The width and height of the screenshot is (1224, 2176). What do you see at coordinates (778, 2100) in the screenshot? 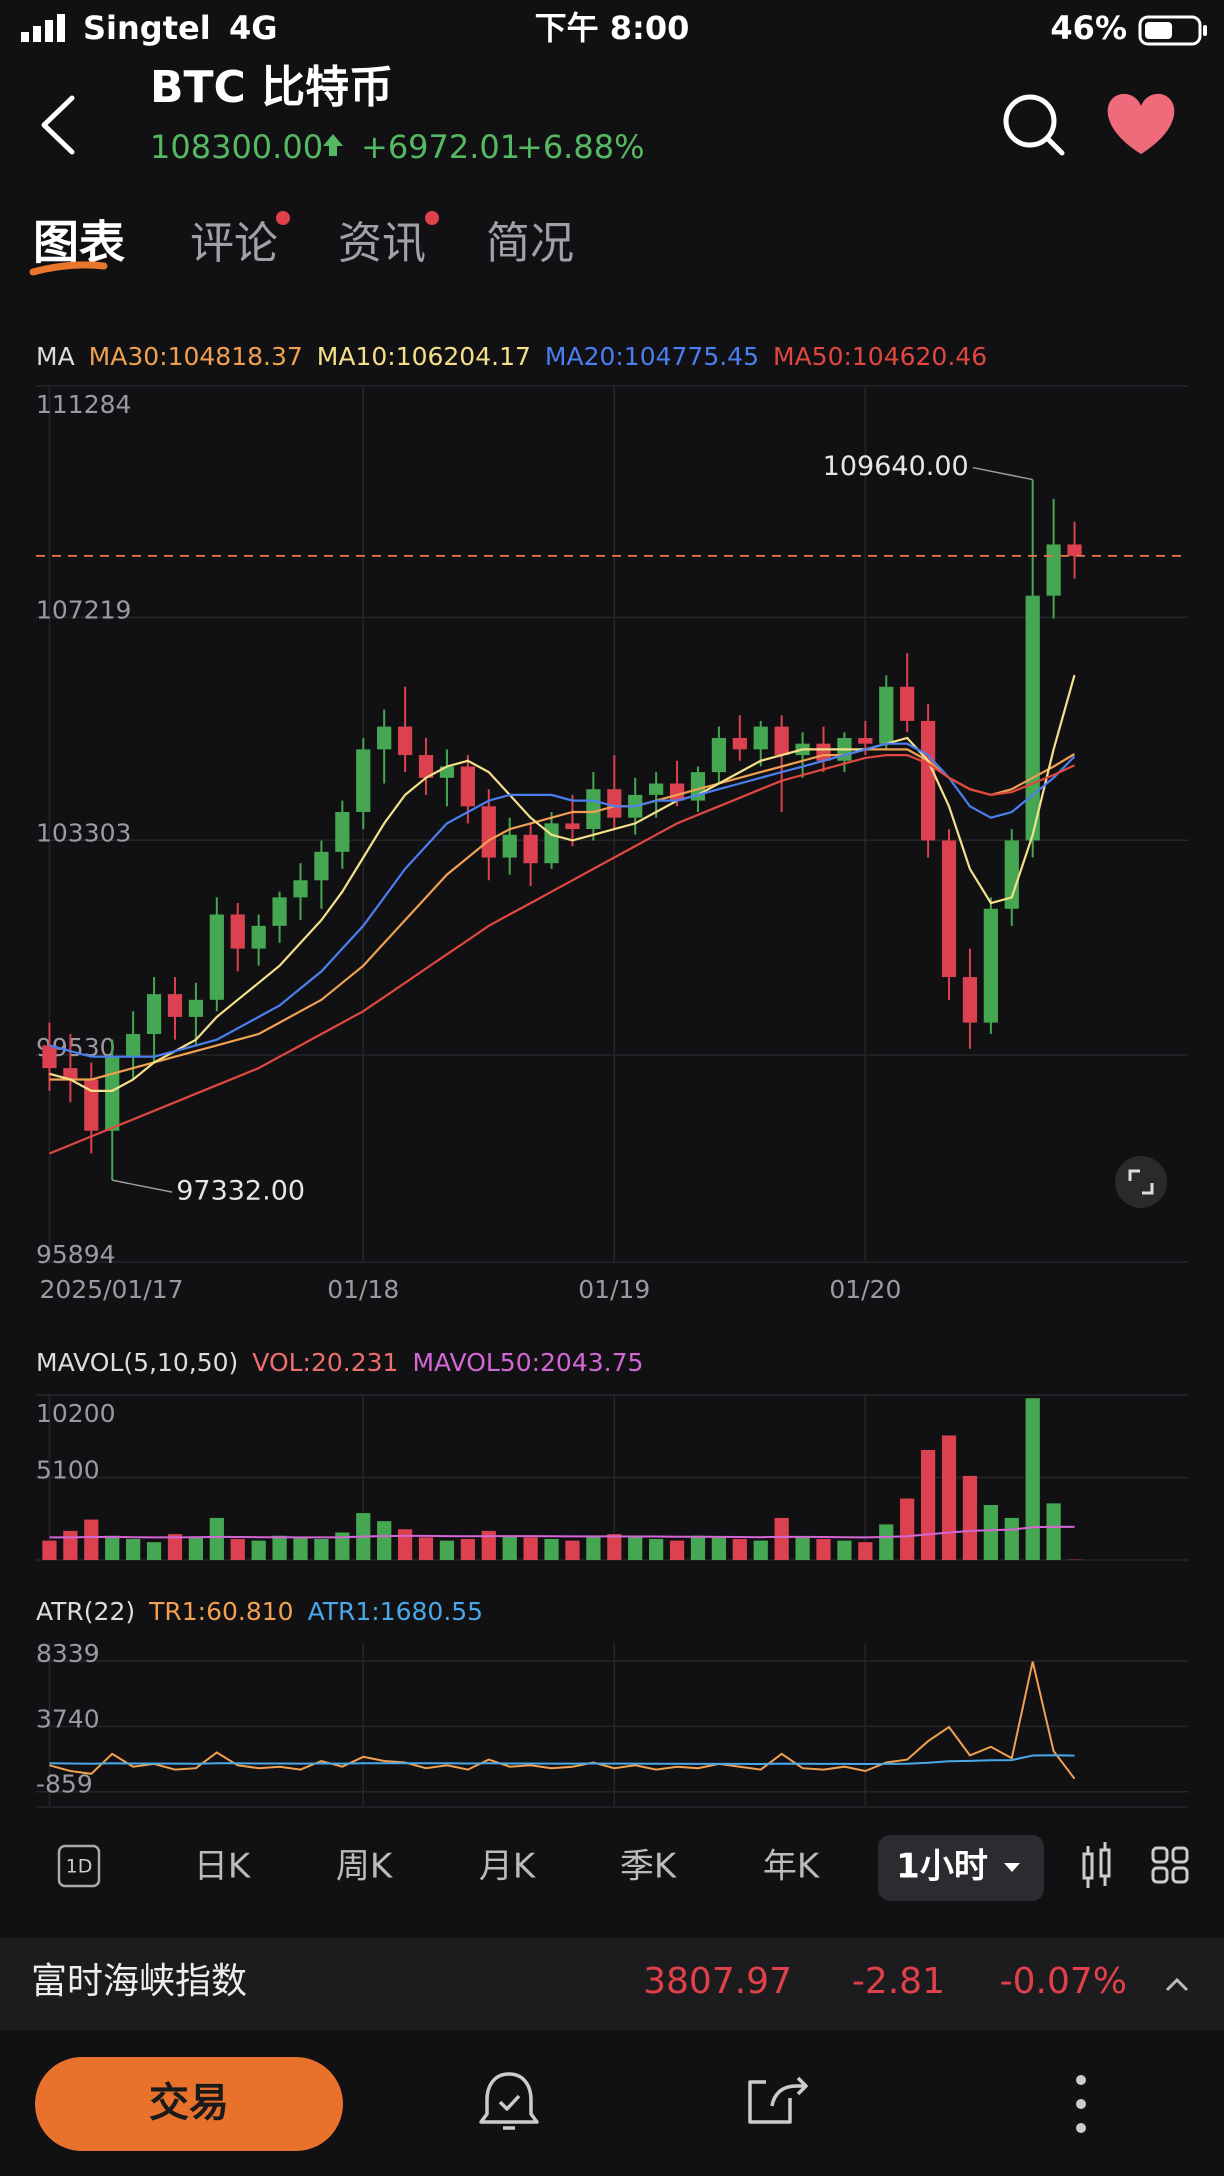
I see `share-button` at bounding box center [778, 2100].